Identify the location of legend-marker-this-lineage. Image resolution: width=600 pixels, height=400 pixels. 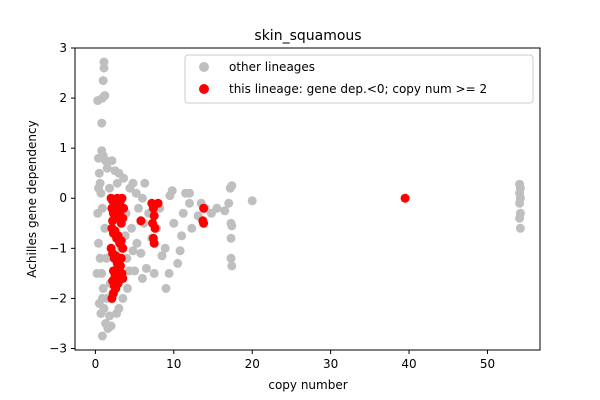
(204, 89).